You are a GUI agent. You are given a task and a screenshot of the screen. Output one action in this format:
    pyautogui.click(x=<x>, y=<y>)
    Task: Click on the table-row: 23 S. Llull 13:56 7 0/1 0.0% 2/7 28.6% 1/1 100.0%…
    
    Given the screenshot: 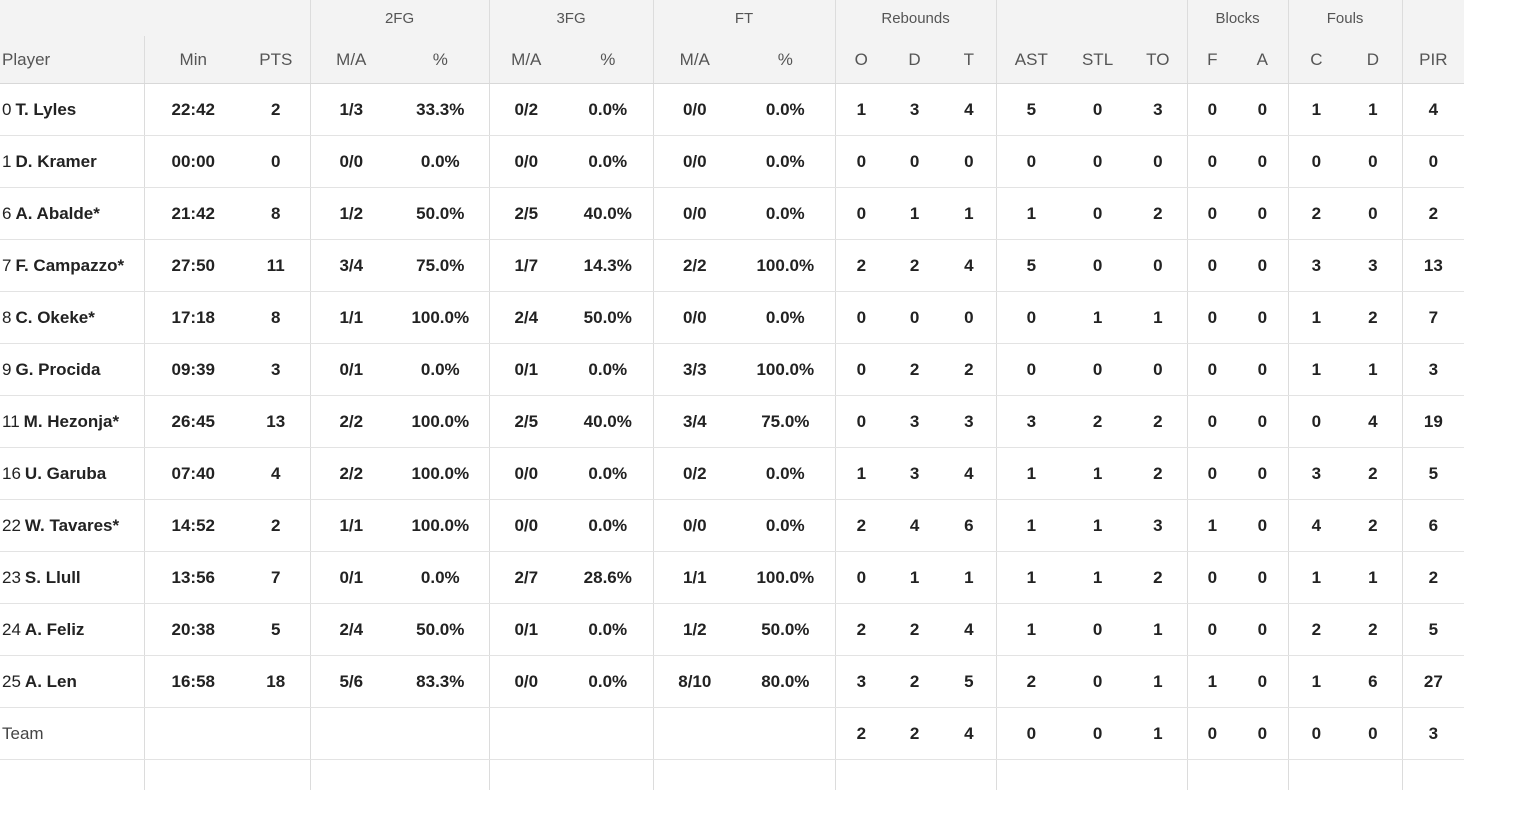 What is the action you would take?
    pyautogui.click(x=732, y=577)
    